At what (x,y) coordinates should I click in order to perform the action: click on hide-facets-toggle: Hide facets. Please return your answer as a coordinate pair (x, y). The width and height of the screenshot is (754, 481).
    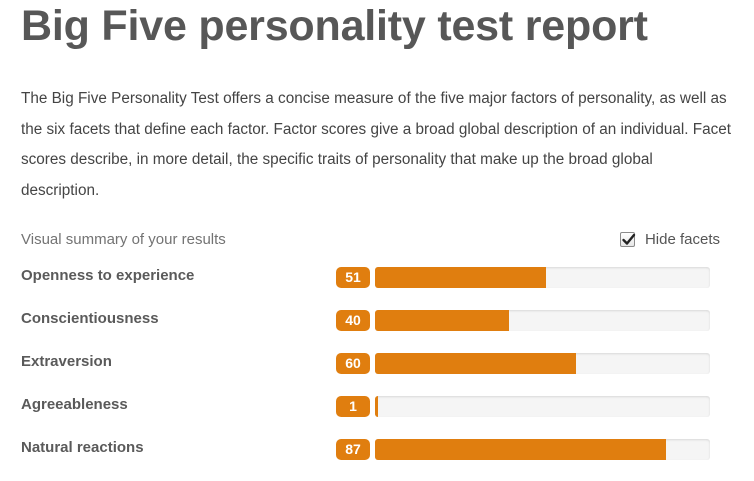
    Looking at the image, I should click on (669, 239).